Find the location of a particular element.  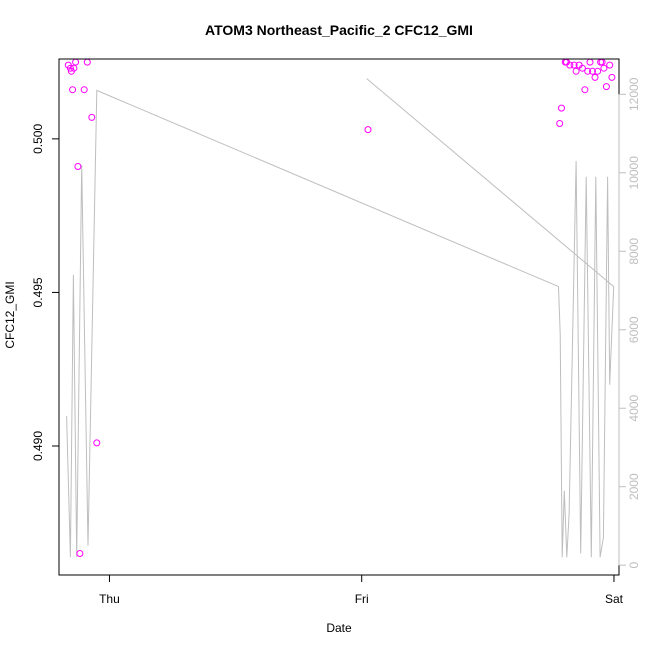

right-tick-label: 4000 is located at coordinates (634, 408).